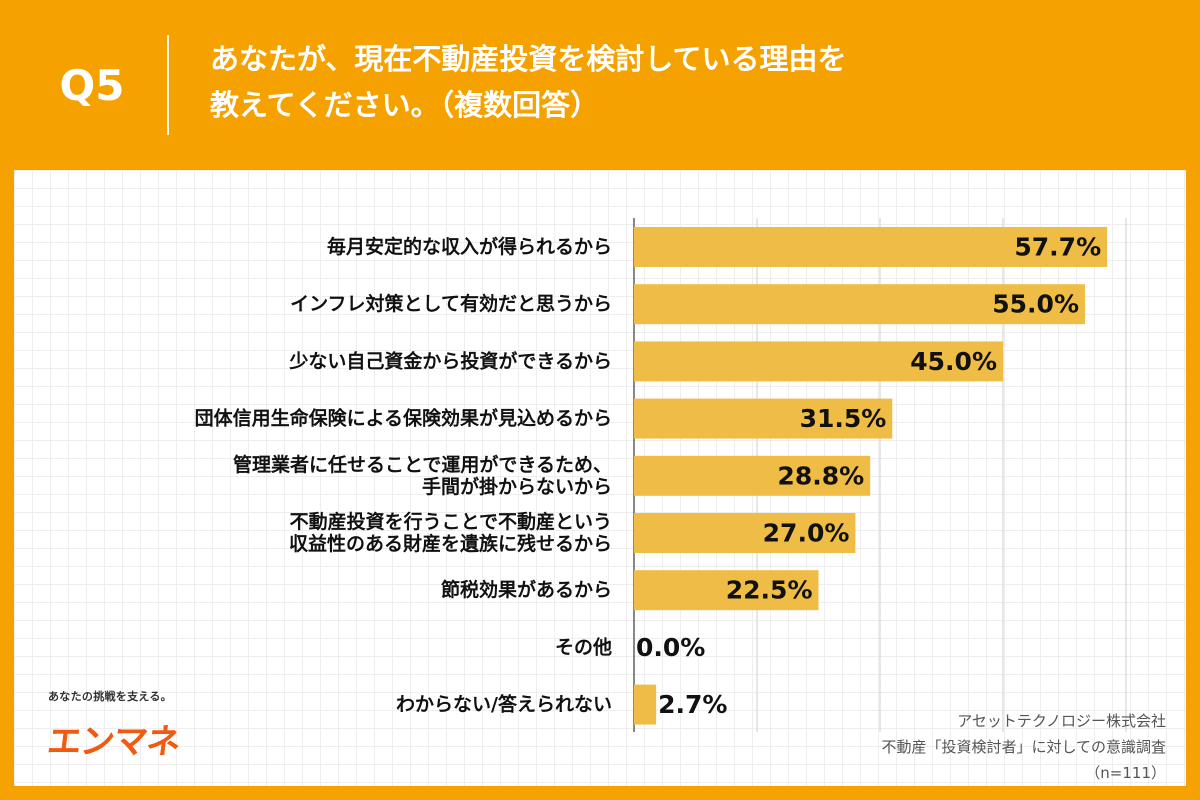 The image size is (1200, 800). I want to click on source-survey: 不動産「投資検討者」に対しての意識調査, so click(1023, 747).